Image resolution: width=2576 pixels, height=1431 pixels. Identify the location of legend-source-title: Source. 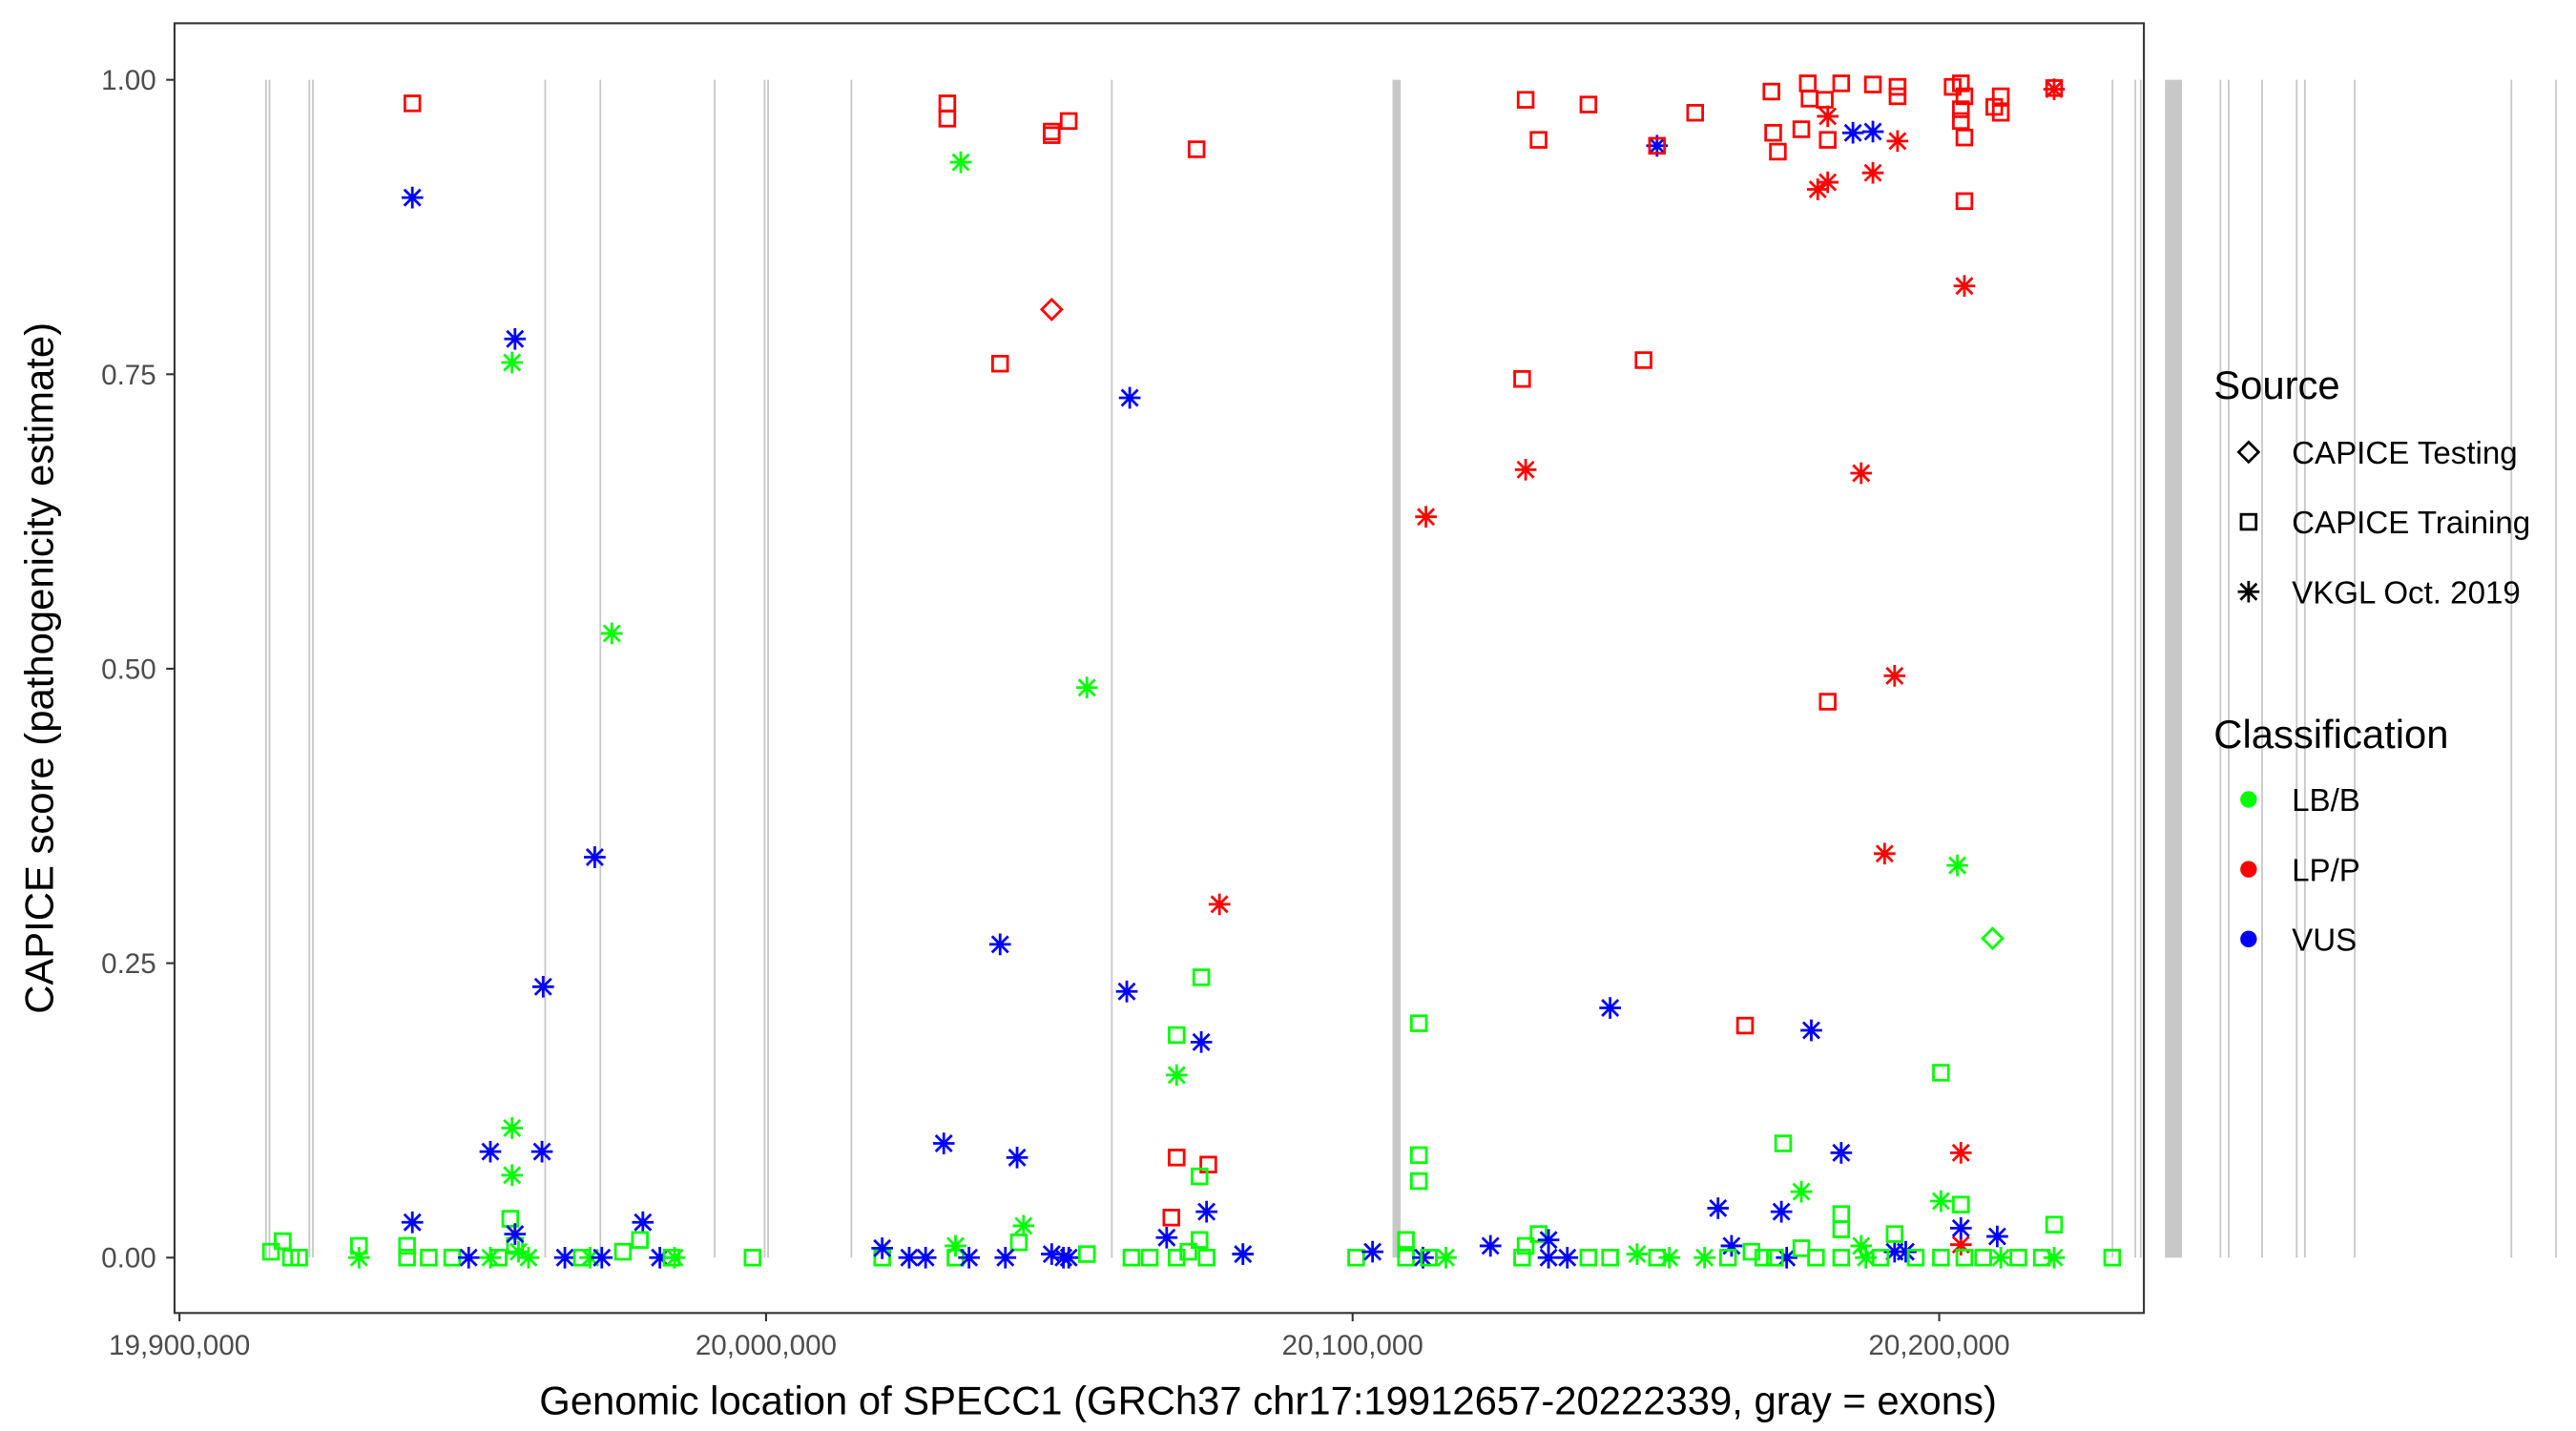
(2276, 385).